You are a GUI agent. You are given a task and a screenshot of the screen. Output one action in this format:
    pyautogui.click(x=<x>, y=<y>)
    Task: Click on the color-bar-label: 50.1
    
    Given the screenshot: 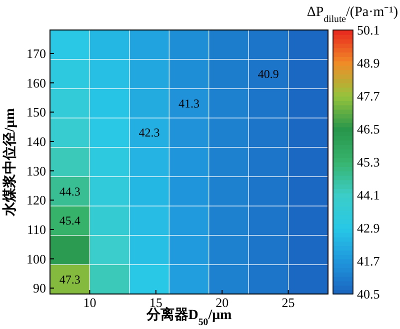 What is the action you would take?
    pyautogui.click(x=368, y=30)
    